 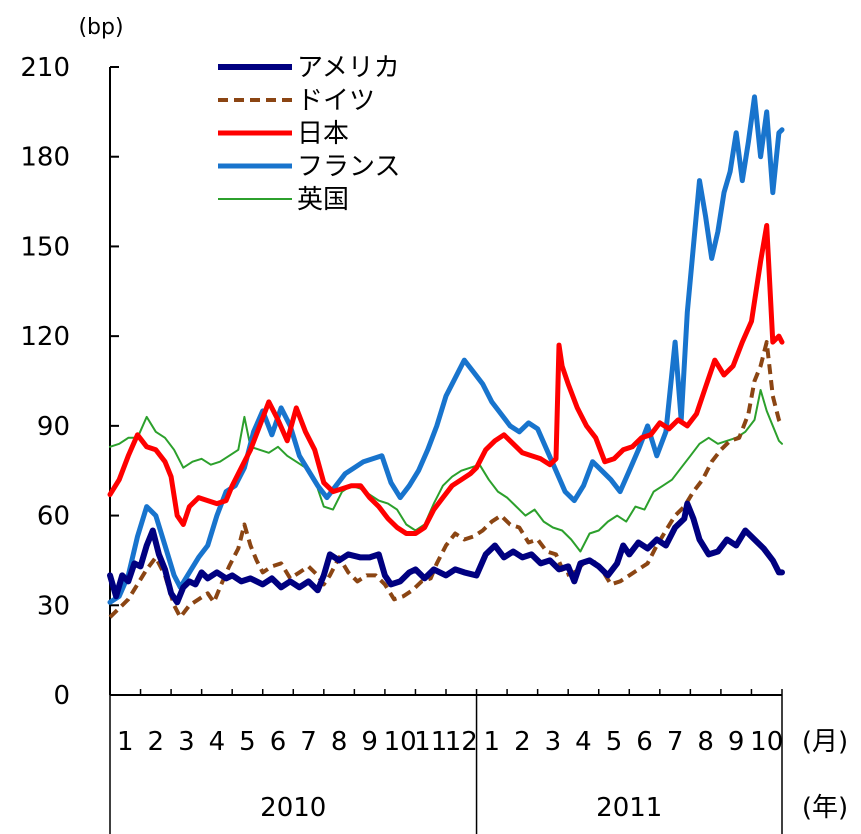 What do you see at coordinates (629, 808) in the screenshot?
I see `x-year-label: 2011` at bounding box center [629, 808].